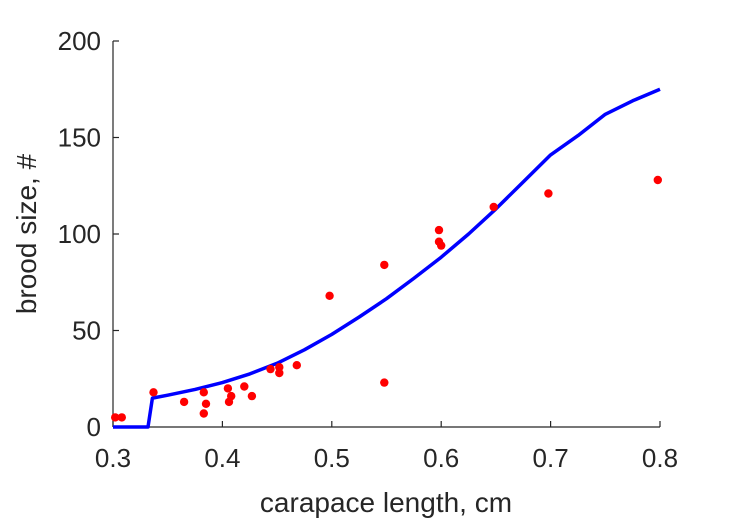 The image size is (729, 521). What do you see at coordinates (26, 233) in the screenshot?
I see `y-axis-label: brood size, #` at bounding box center [26, 233].